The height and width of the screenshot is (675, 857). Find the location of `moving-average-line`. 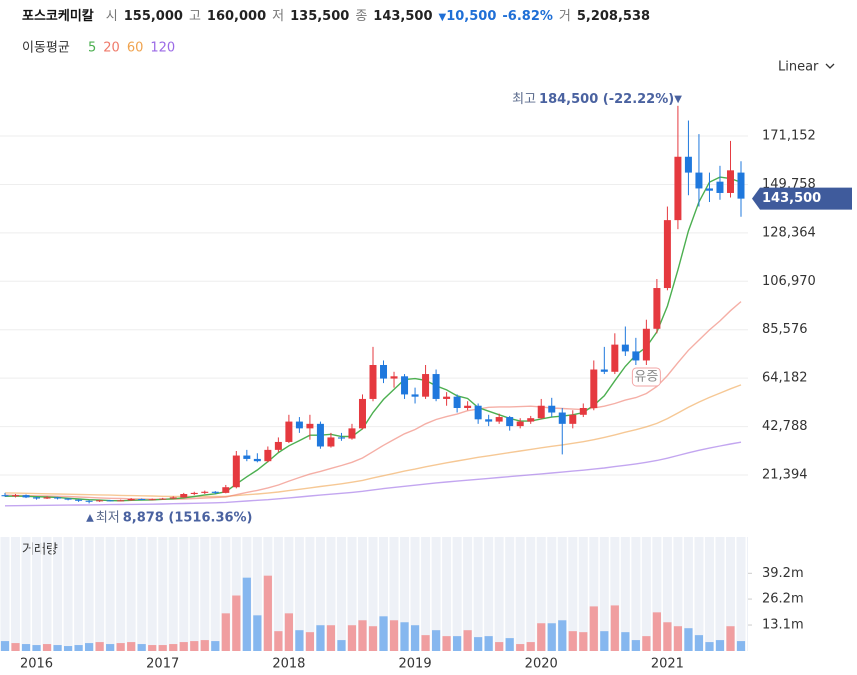

moving-average-line is located at coordinates (373, 441).